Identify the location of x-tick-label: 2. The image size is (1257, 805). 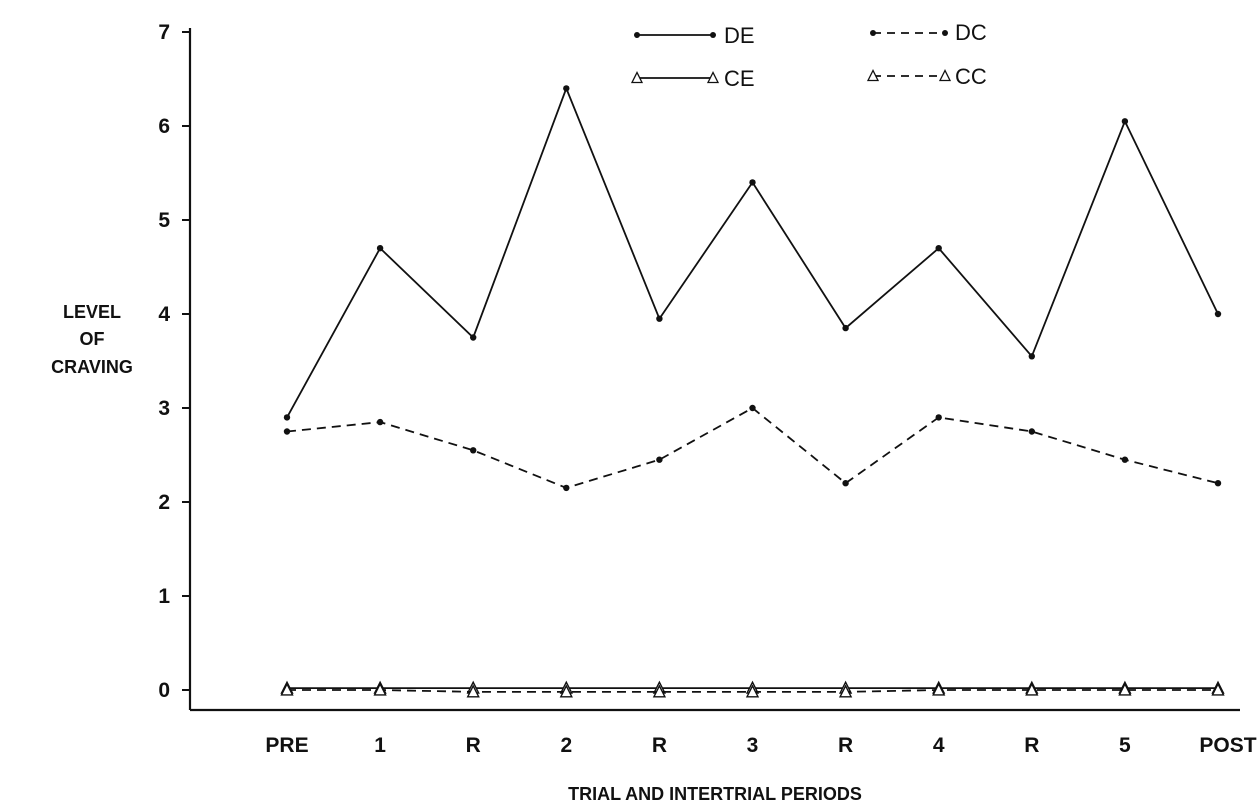
(566, 745).